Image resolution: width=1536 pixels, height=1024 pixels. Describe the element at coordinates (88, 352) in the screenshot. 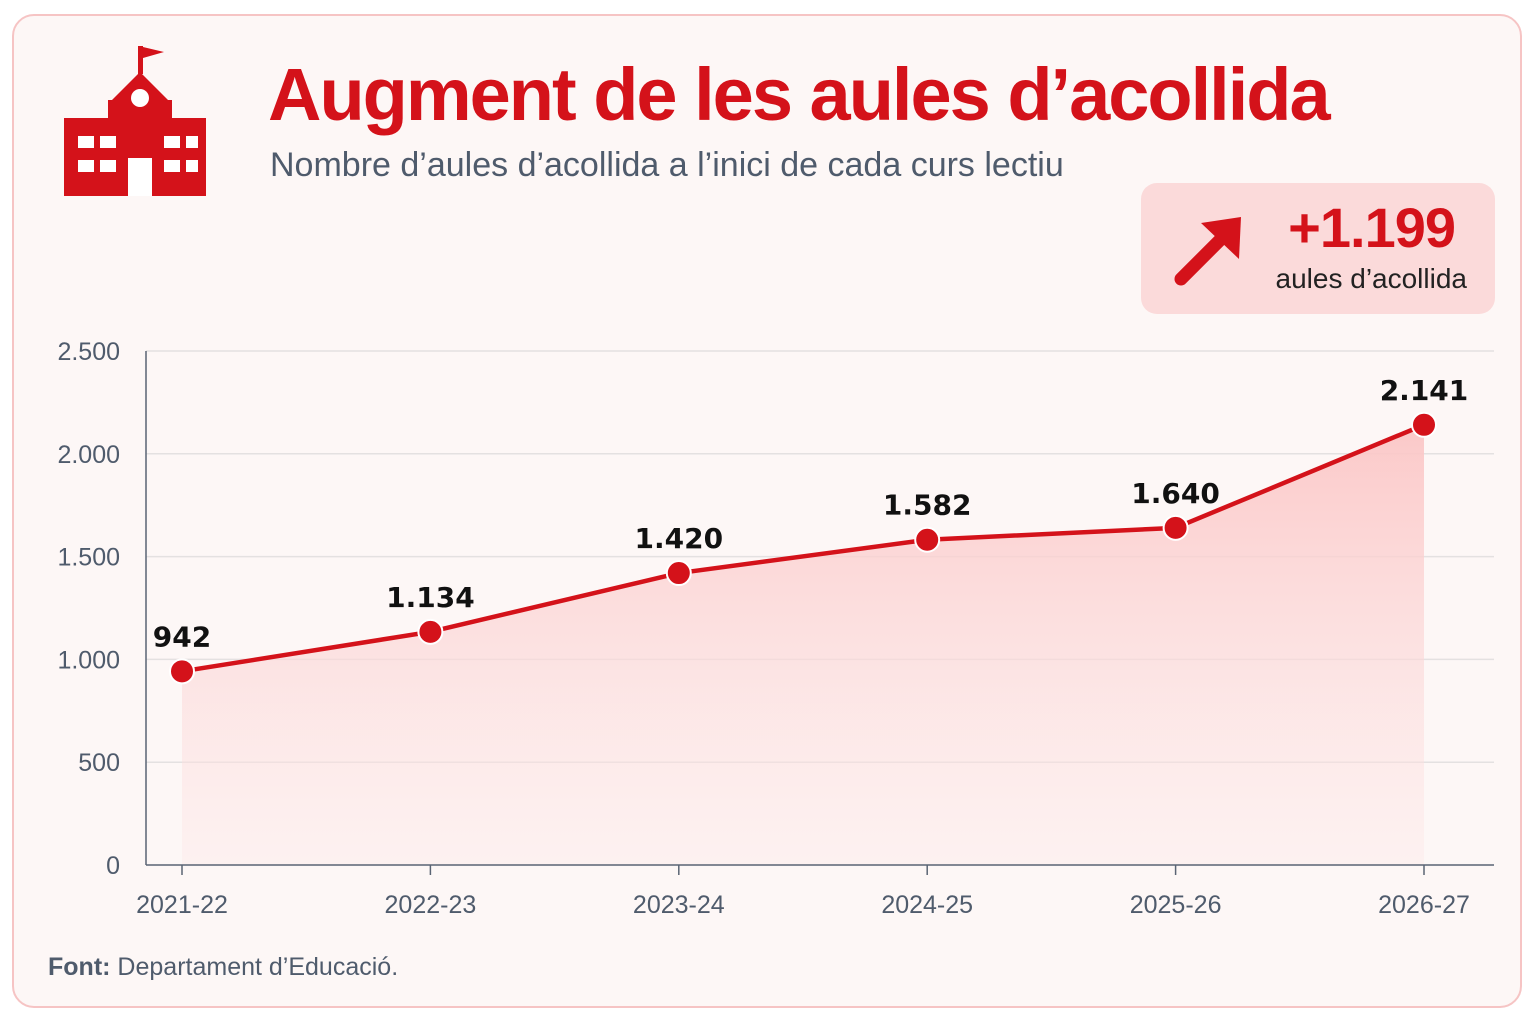

I see `y-tick-label: 2.500` at that location.